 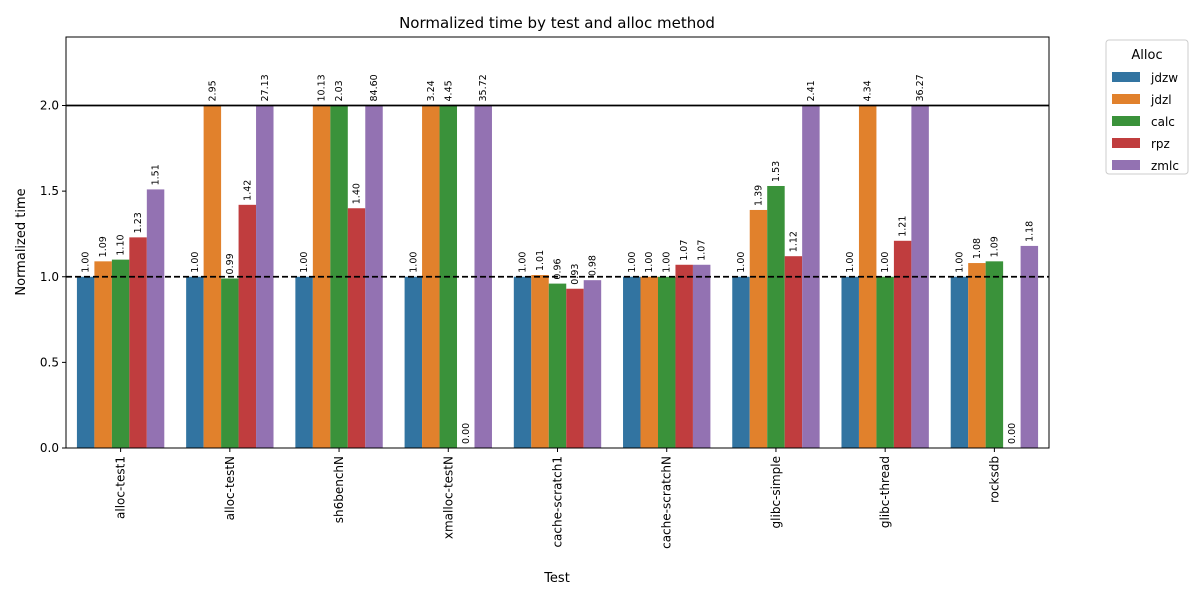 What do you see at coordinates (230, 488) in the screenshot?
I see `x-tick-label: alloc-testN` at bounding box center [230, 488].